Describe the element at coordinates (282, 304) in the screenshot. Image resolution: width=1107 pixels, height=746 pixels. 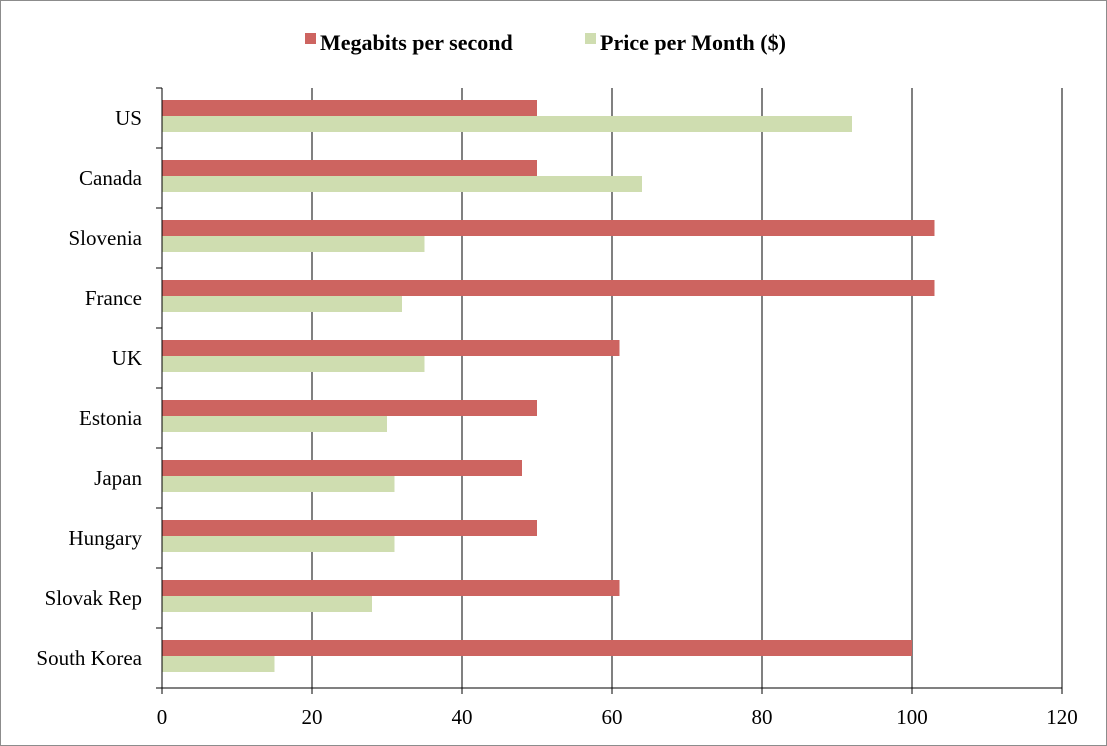
I see `bar-price-france` at that location.